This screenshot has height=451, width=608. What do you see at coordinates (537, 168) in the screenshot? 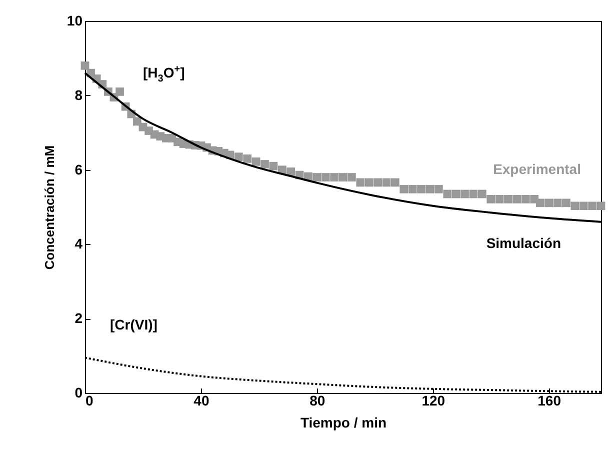
I see `series-label: Experimental` at bounding box center [537, 168].